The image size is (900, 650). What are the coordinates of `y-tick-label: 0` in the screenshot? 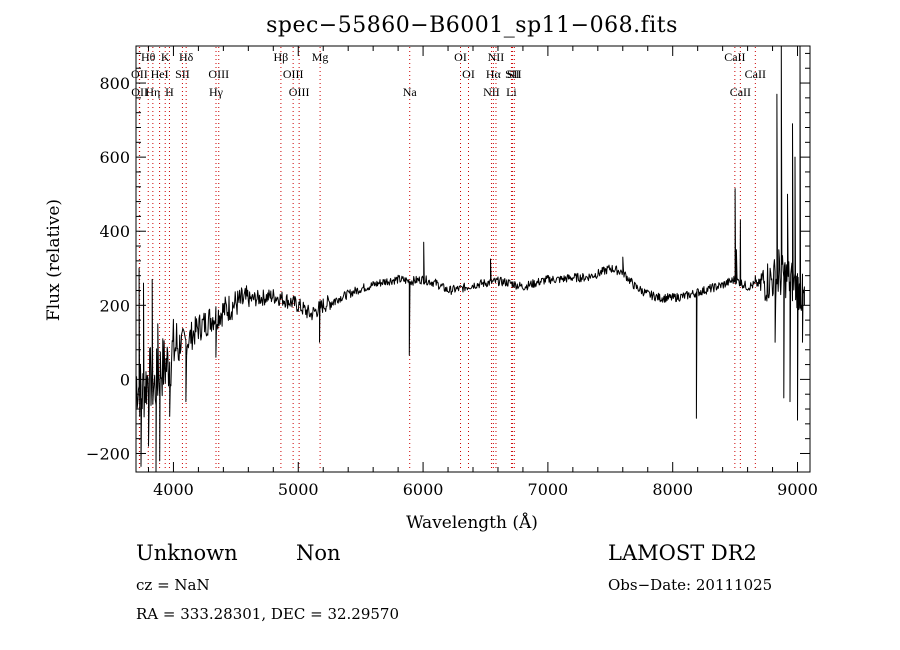 It's located at (125, 379).